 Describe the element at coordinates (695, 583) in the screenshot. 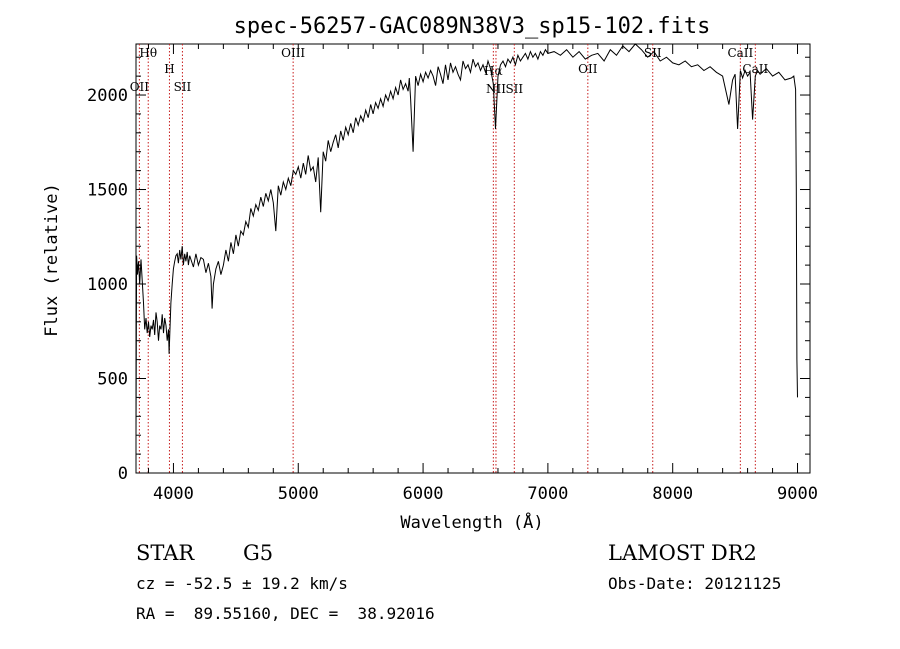

I see `observation-date: Obs-Date: 20121125` at that location.